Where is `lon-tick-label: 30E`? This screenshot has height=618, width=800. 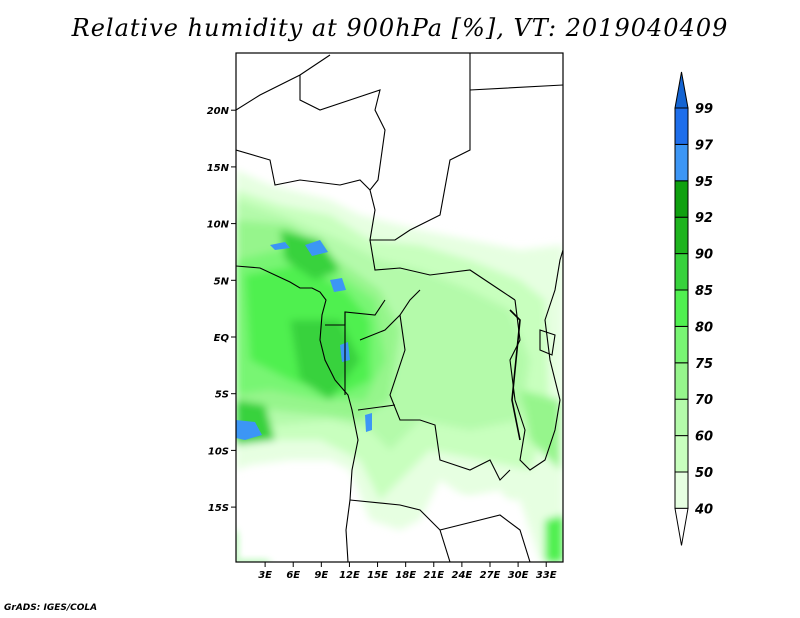 lon-tick-label: 30E is located at coordinates (518, 575).